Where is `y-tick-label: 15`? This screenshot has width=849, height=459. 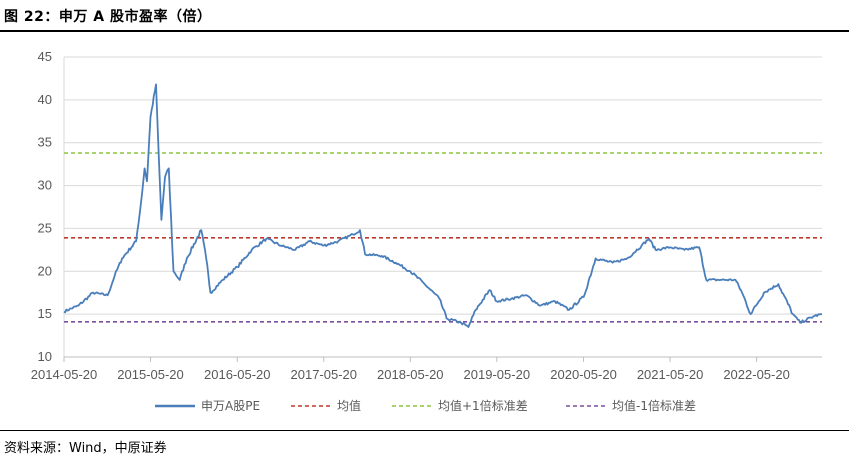
y-tick-label: 15 is located at coordinates (45, 313).